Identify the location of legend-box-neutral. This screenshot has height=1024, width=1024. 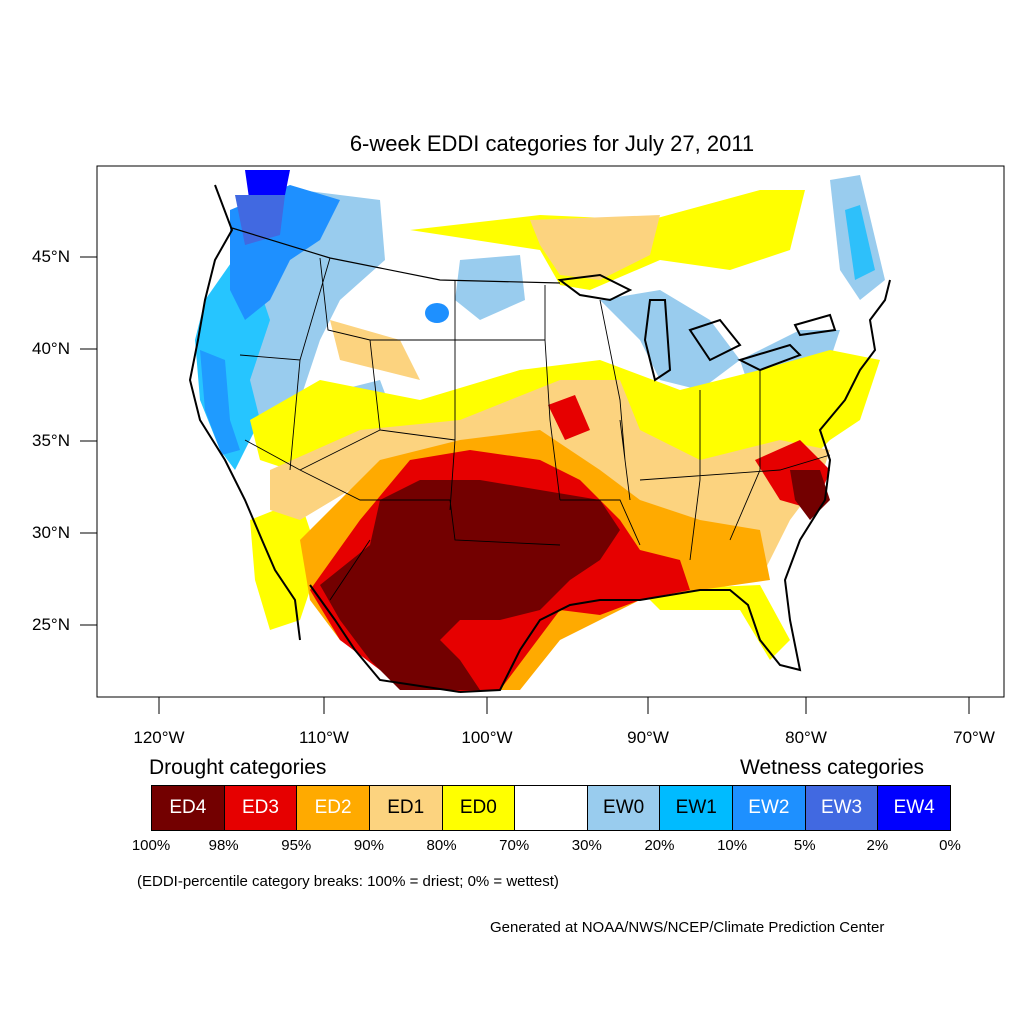
(551, 808).